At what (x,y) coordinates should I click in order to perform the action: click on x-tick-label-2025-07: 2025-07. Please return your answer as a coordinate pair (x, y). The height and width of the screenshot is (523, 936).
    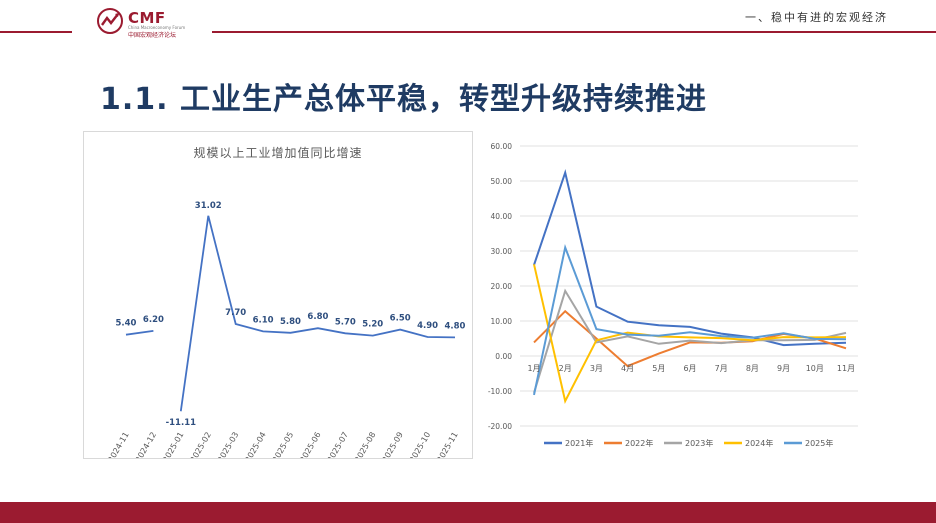
    Looking at the image, I should click on (338, 445).